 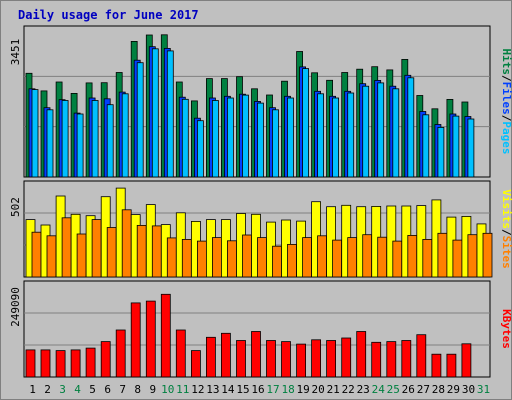 What do you see at coordinates (317, 389) in the screenshot?
I see `x-tick-label: 20` at bounding box center [317, 389].